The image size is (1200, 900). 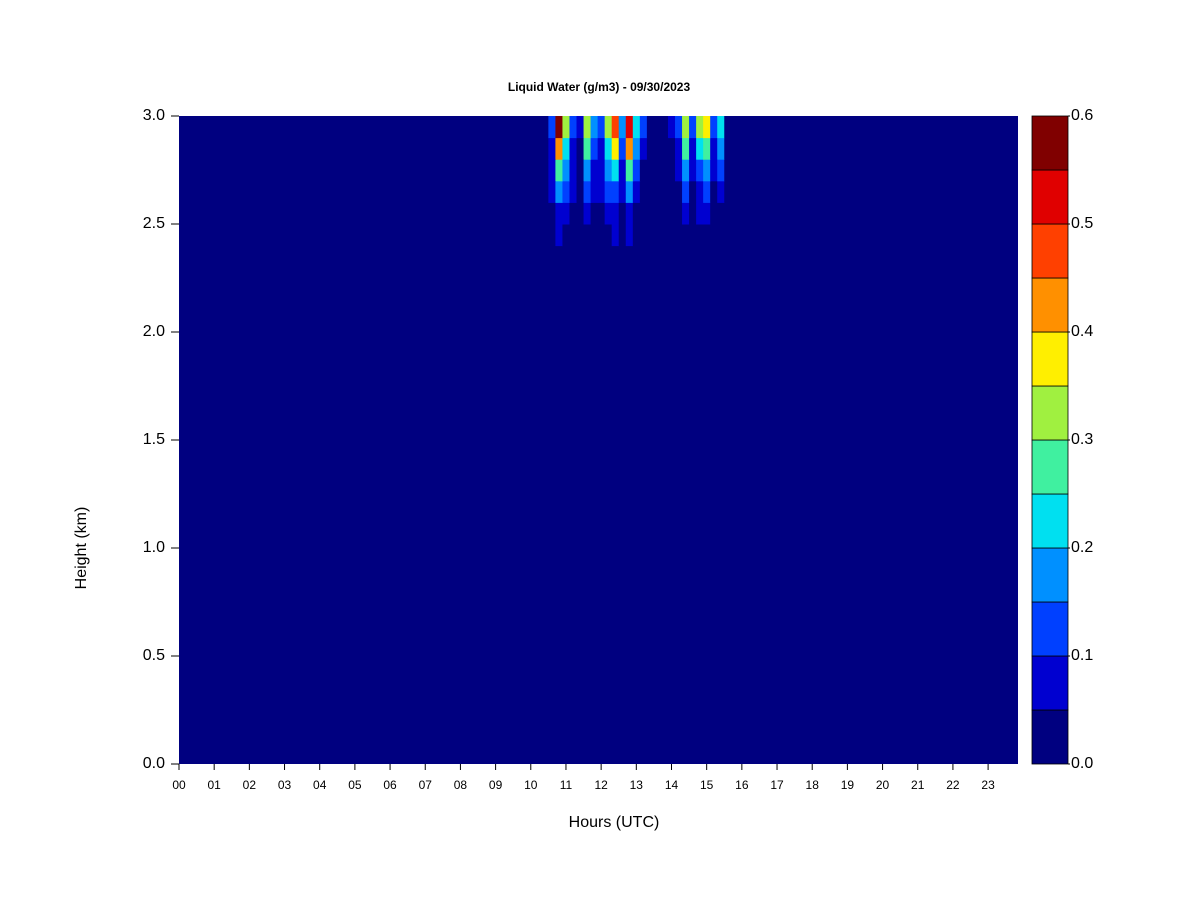 I want to click on y-tick-label: 1.5, so click(x=154, y=439).